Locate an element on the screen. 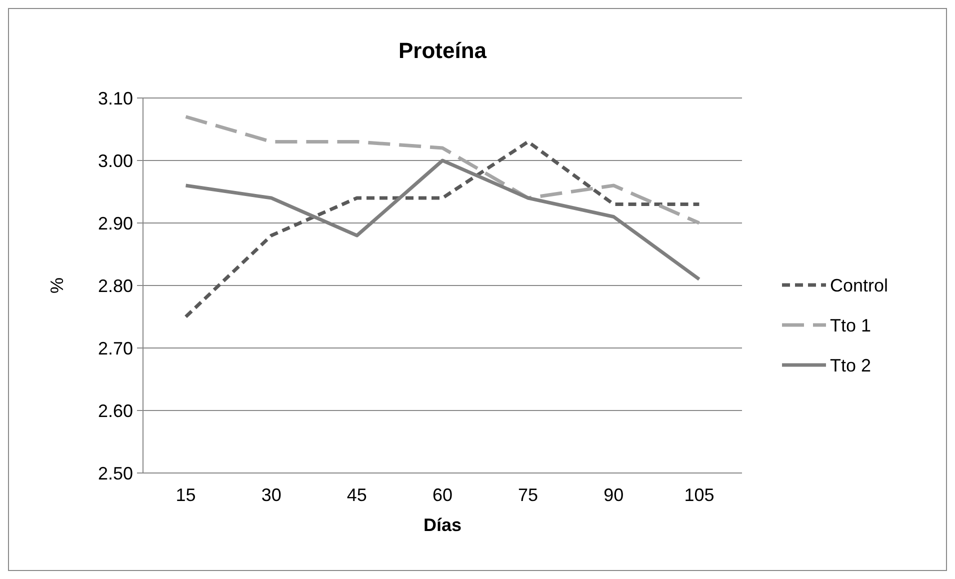  line-series is located at coordinates (442, 170).